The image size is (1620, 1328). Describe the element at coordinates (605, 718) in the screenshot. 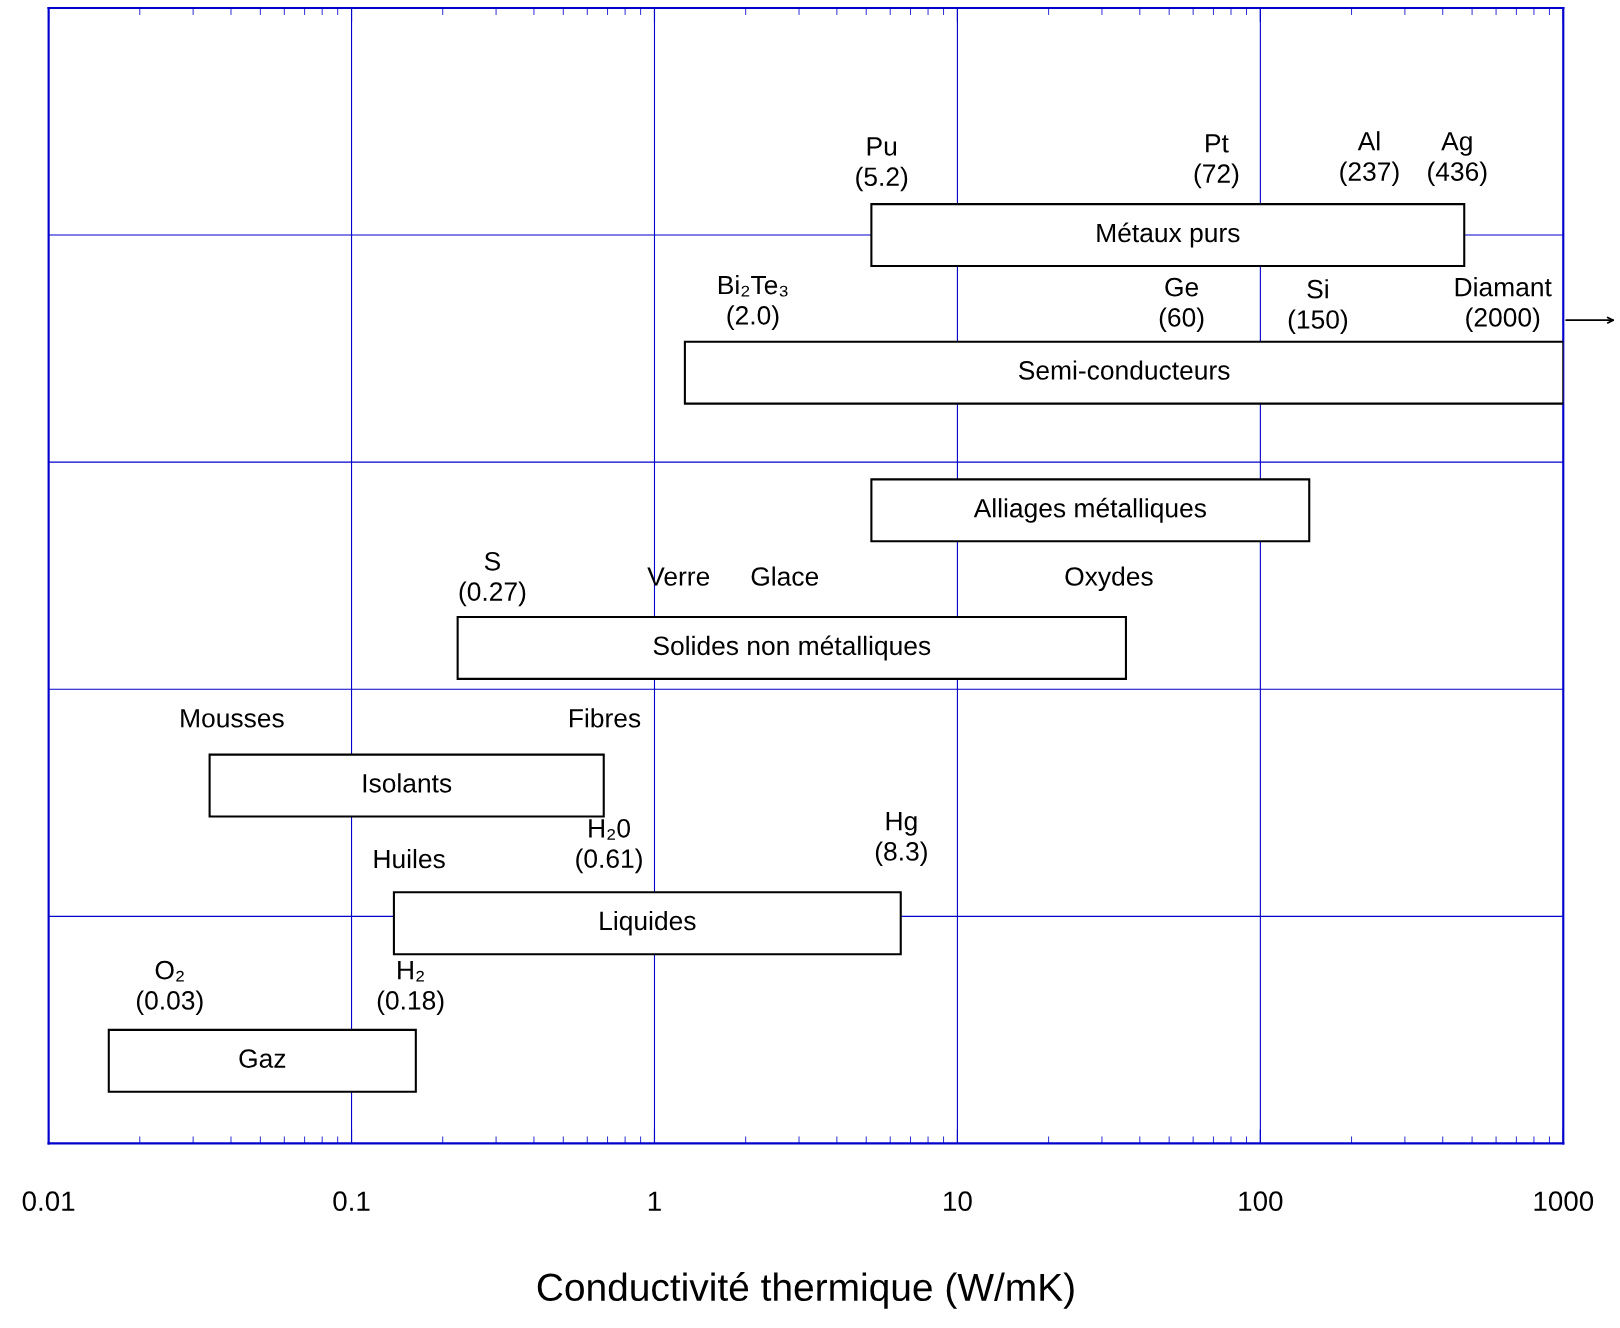

I see `annotation: Fibres` at that location.